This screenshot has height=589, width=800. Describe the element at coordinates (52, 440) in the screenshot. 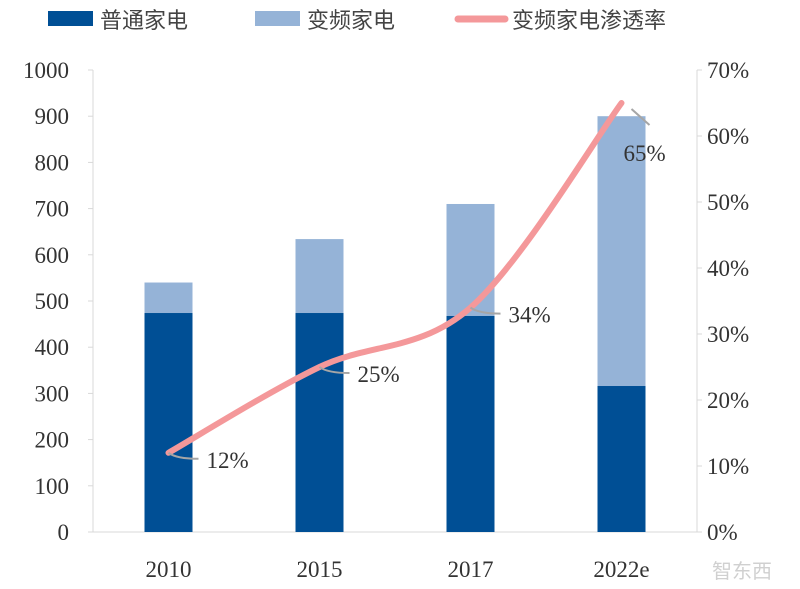

I see `y-tick-label: 200` at that location.